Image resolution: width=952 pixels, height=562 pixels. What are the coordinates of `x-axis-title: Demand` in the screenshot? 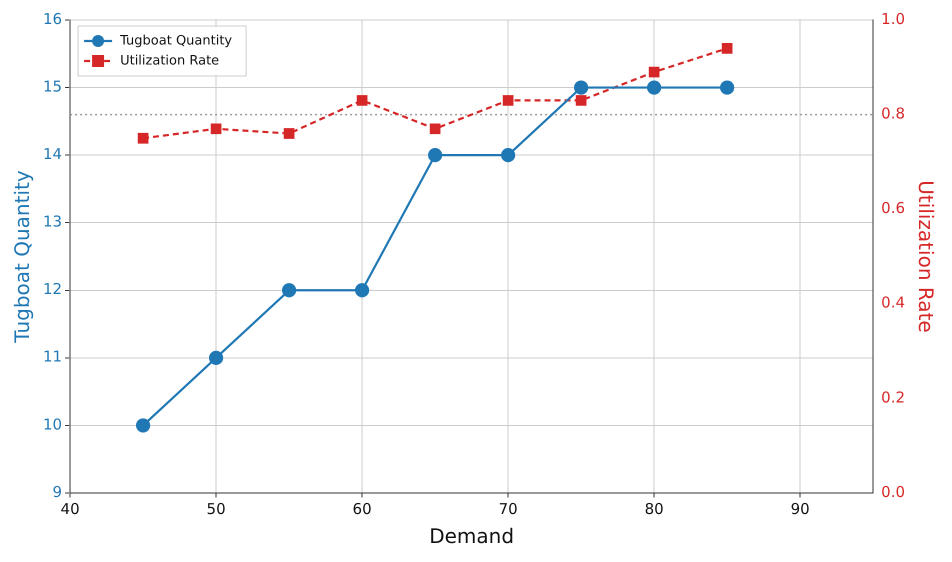 It's located at (471, 536).